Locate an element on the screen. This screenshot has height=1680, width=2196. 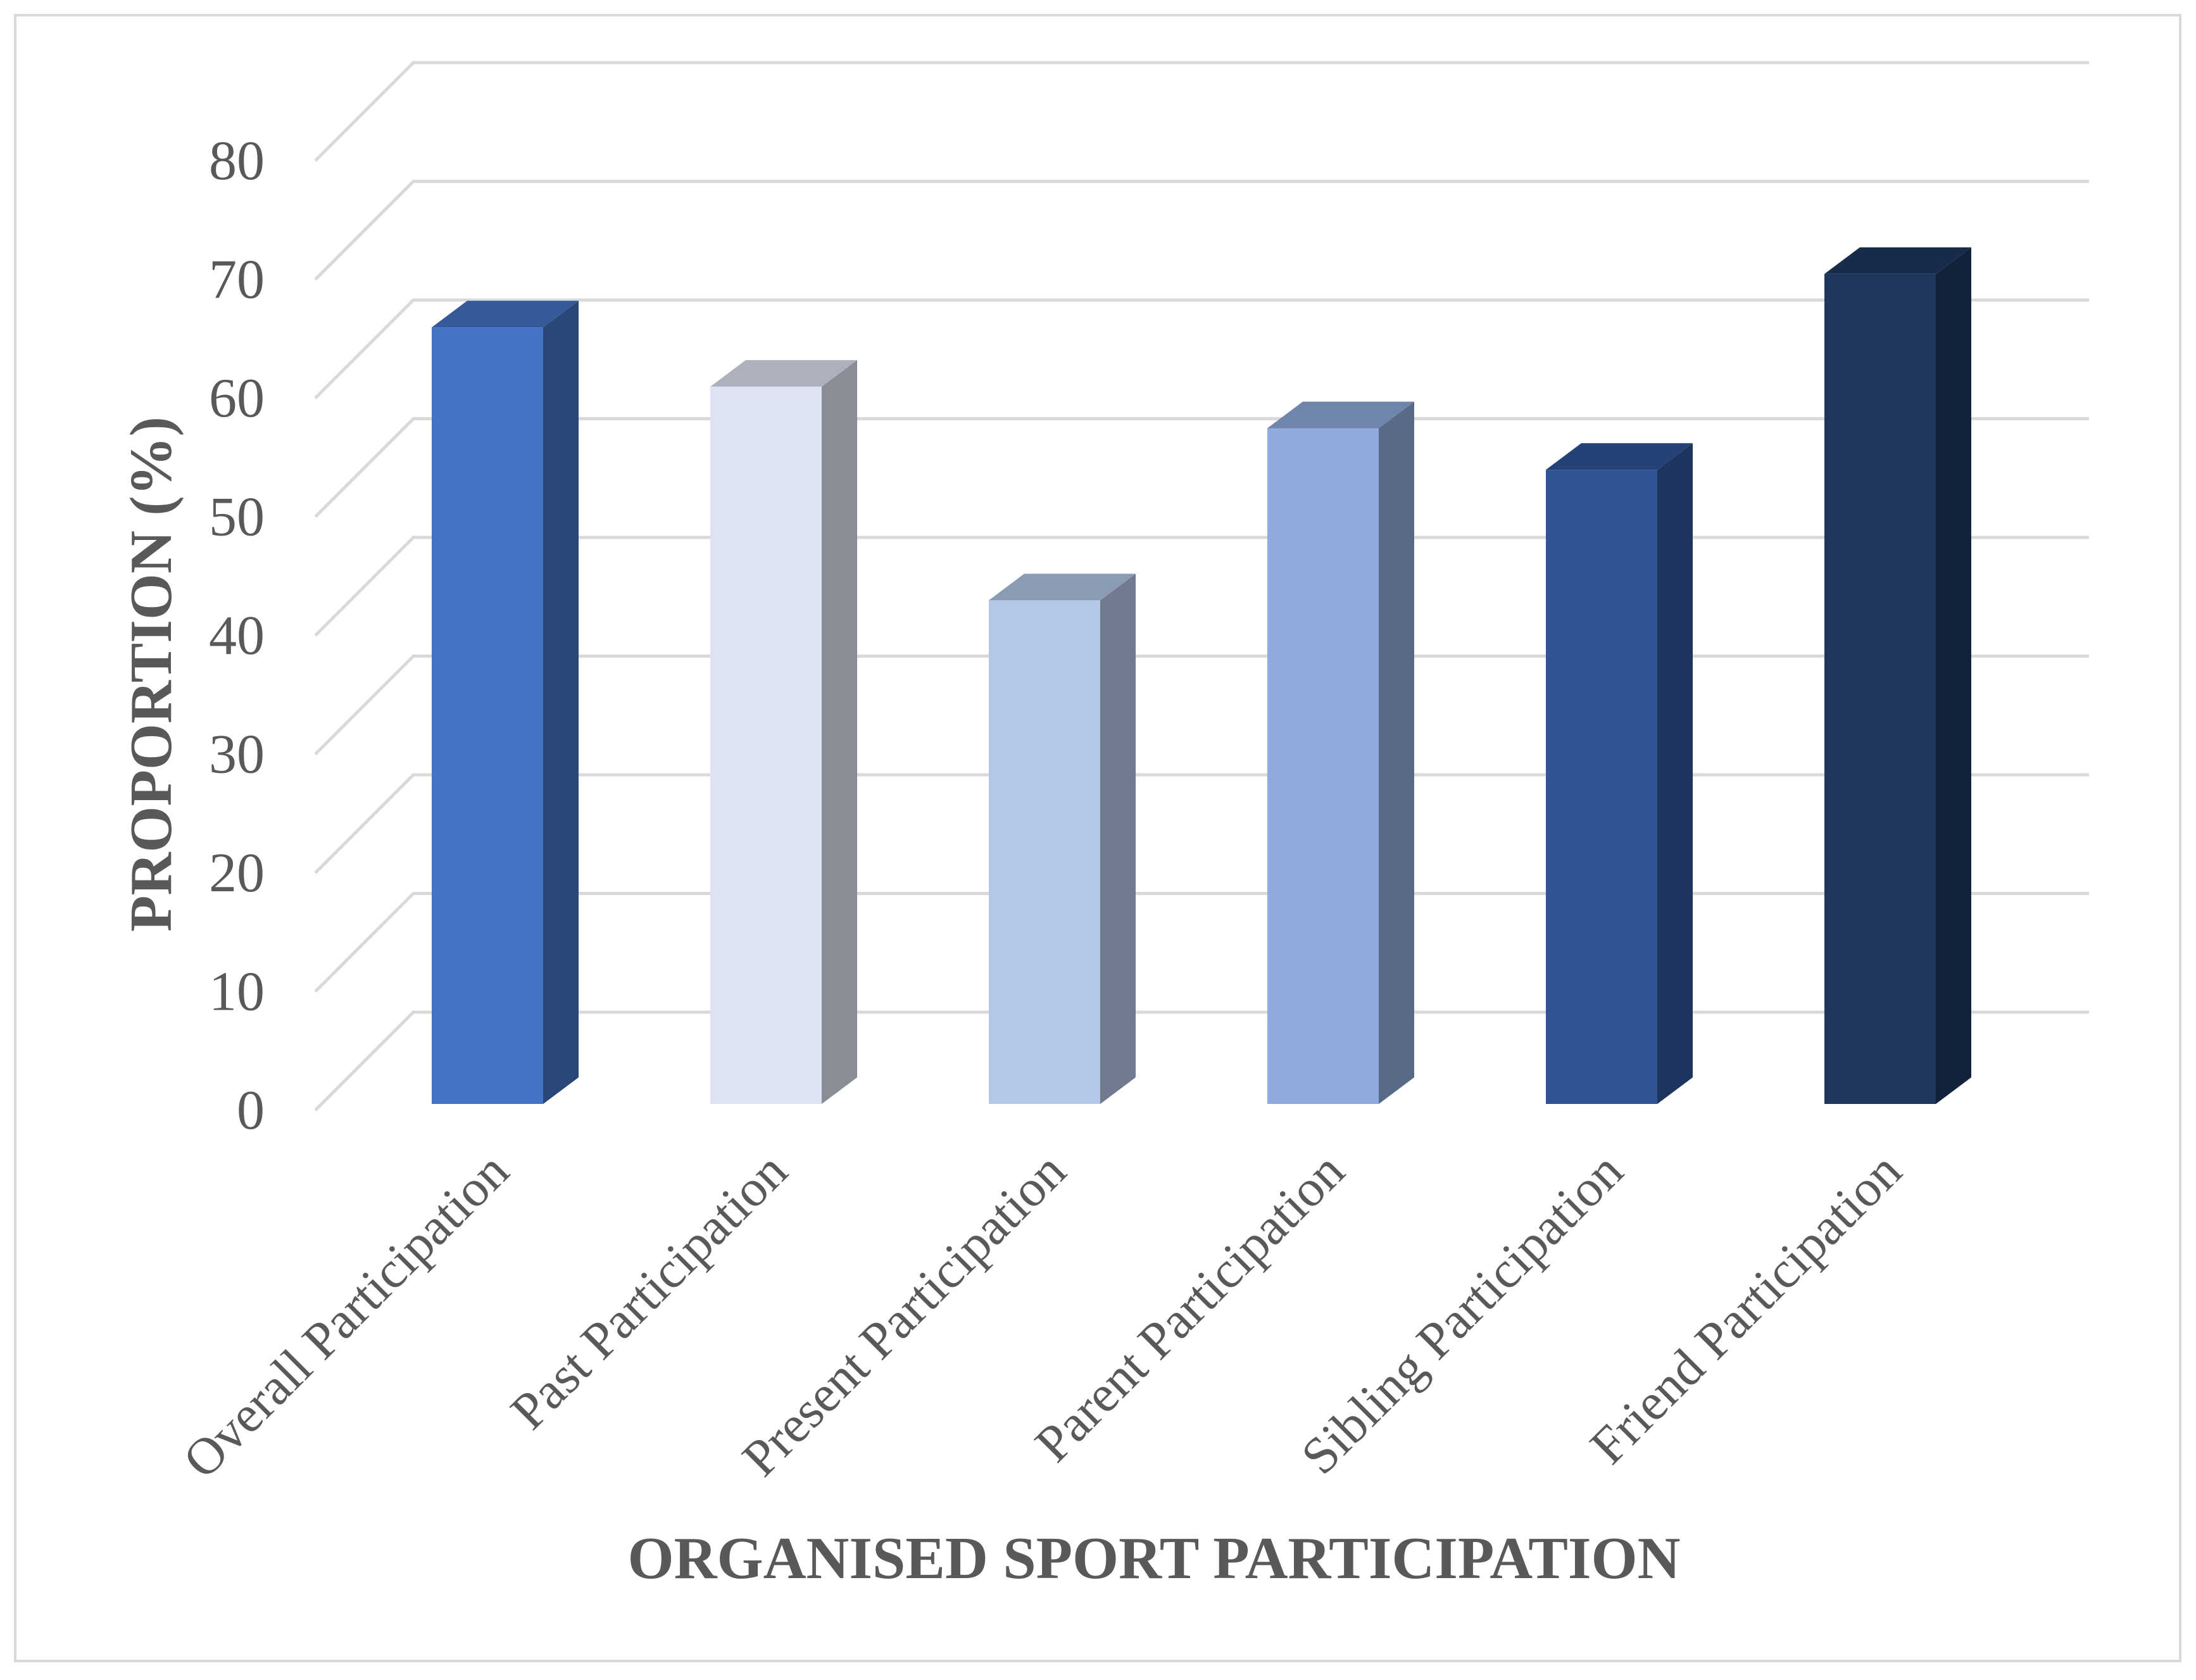
y-tick-label: 30 is located at coordinates (237, 755).